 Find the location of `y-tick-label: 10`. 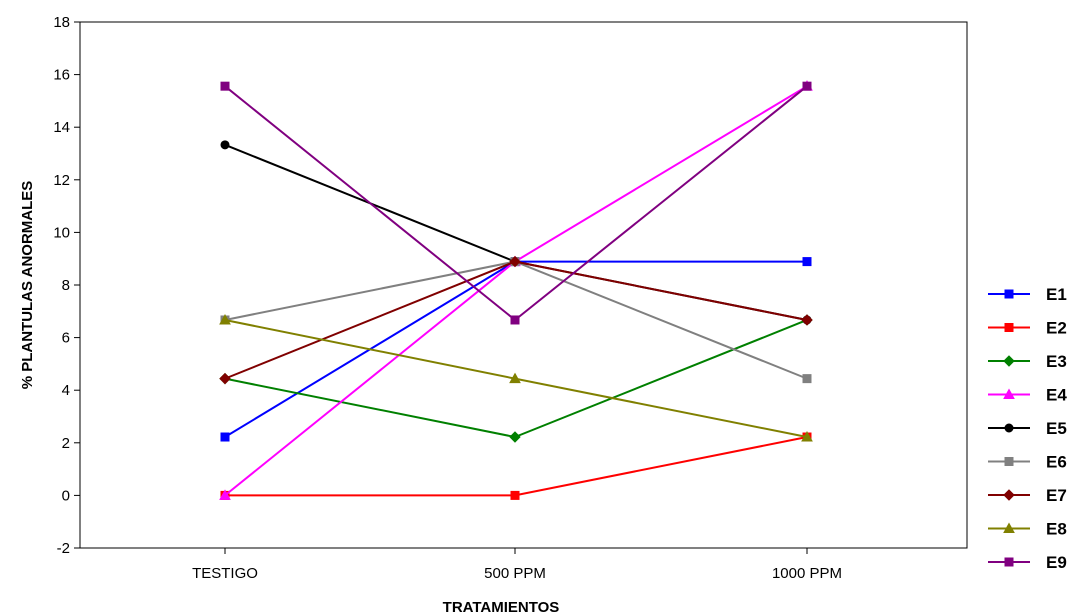

y-tick-label: 10 is located at coordinates (61, 232).